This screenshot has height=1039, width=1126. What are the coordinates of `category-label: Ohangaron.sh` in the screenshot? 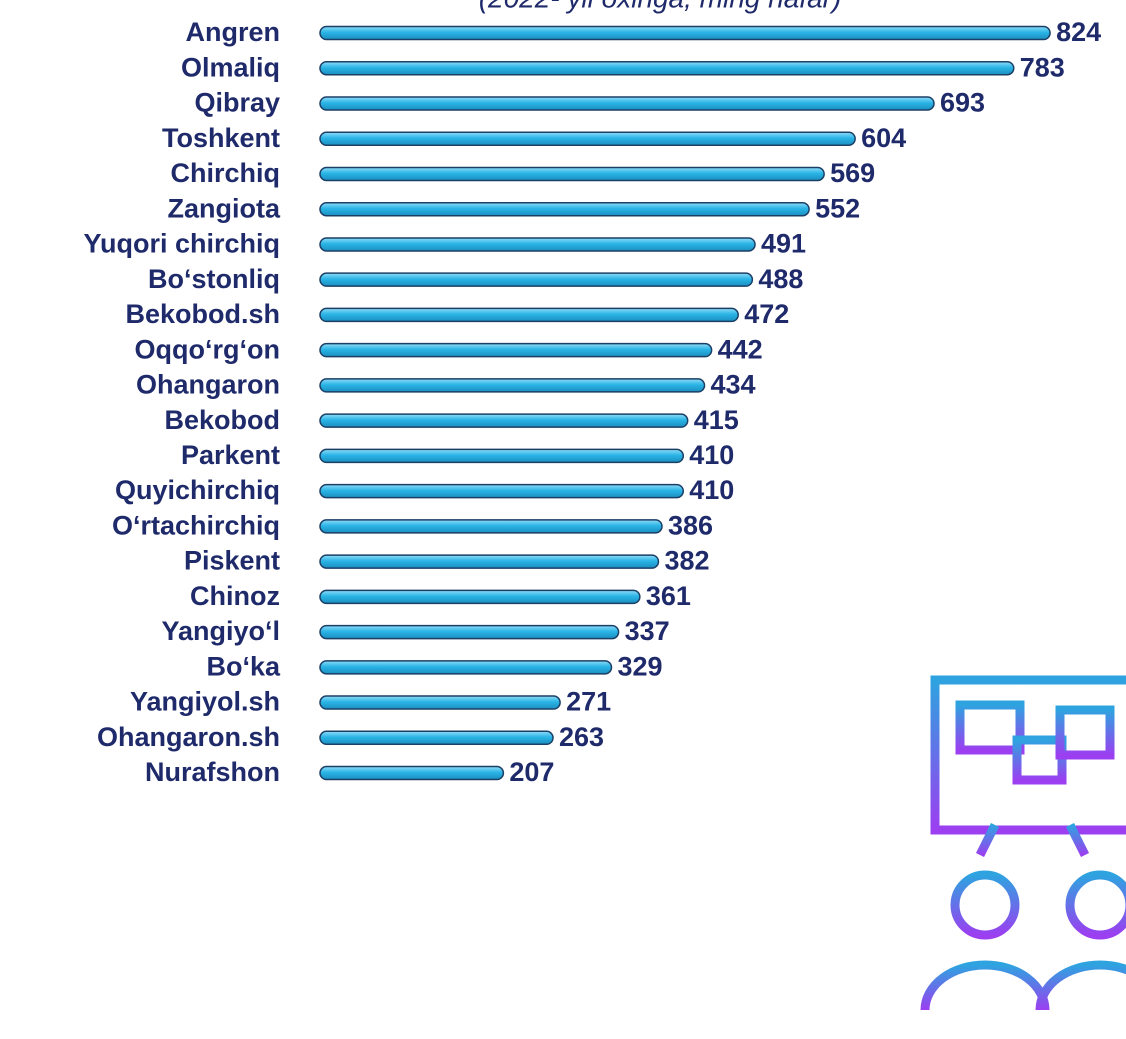 It's located at (188, 737).